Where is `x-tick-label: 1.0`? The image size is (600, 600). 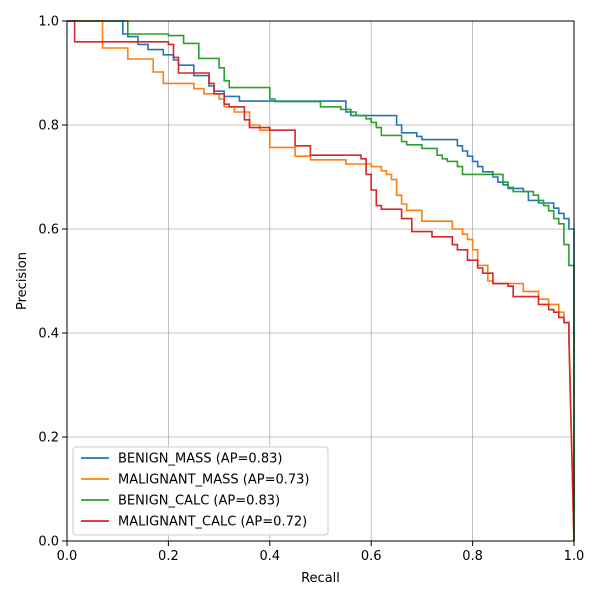 x-tick-label: 1.0 is located at coordinates (574, 556).